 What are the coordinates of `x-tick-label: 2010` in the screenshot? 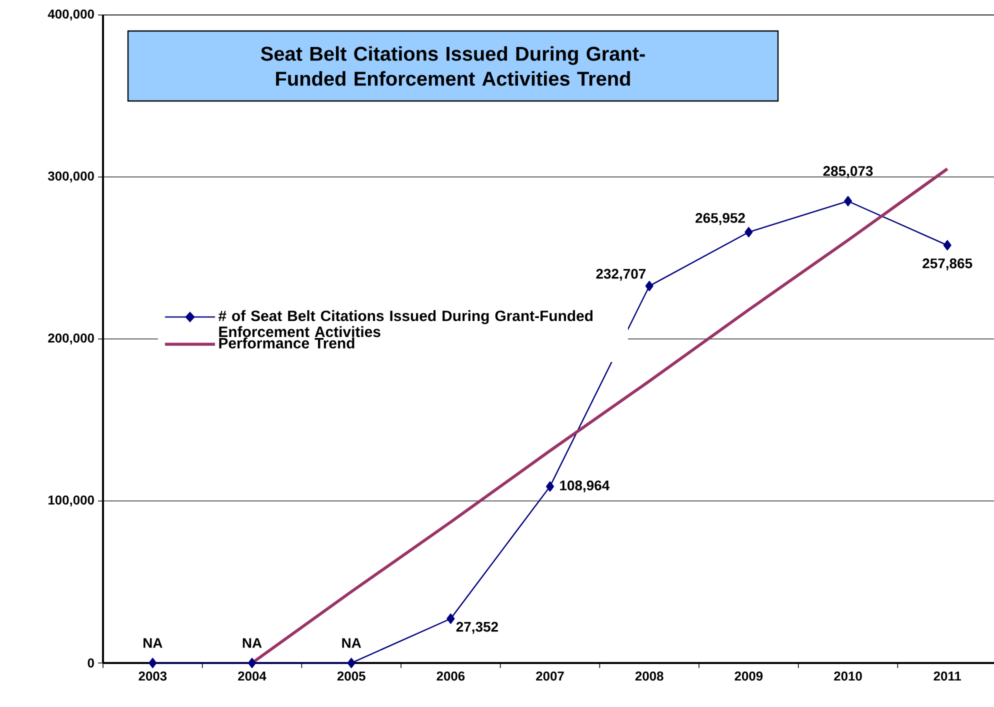 It's located at (848, 676).